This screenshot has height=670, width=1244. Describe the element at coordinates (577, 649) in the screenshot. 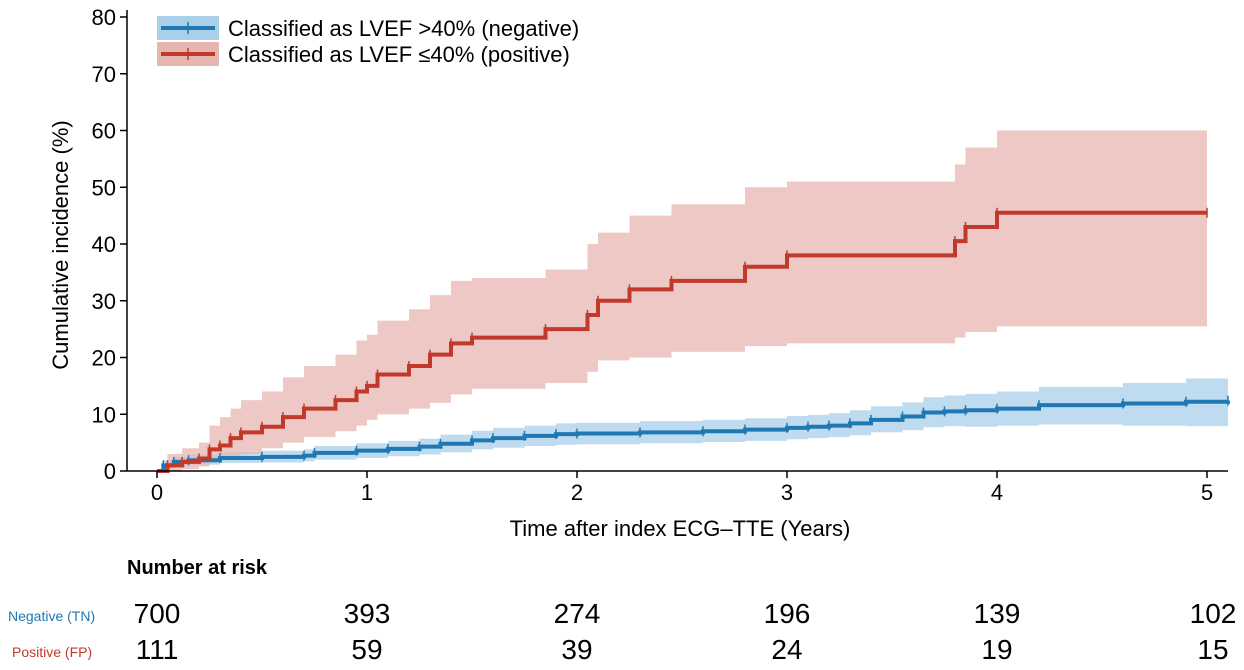

I see `risk-count: 39` at that location.